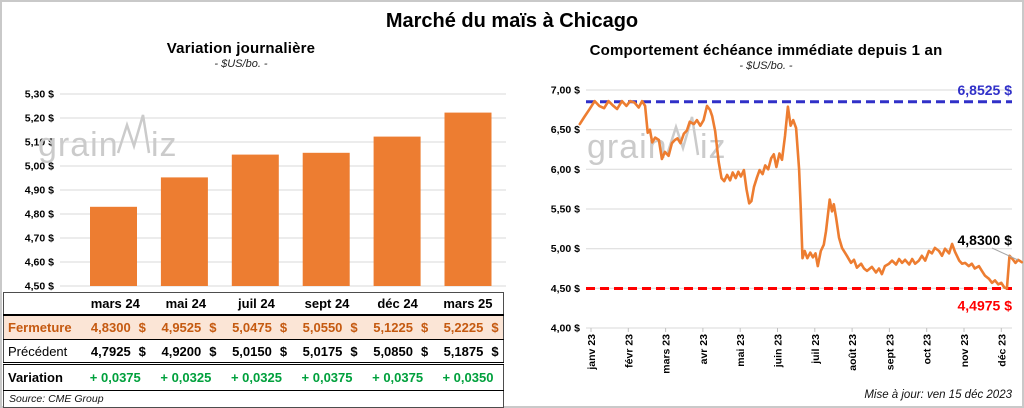  Describe the element at coordinates (816, 349) in the screenshot. I see `x-axis-tick-label: juil 23` at that location.